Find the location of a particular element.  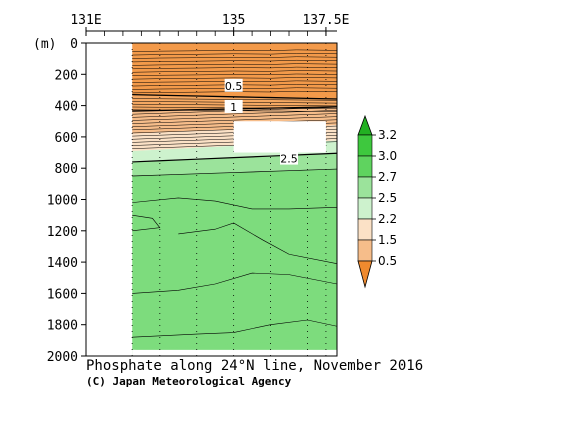

colorbar-top-arrow is located at coordinates (365, 125).